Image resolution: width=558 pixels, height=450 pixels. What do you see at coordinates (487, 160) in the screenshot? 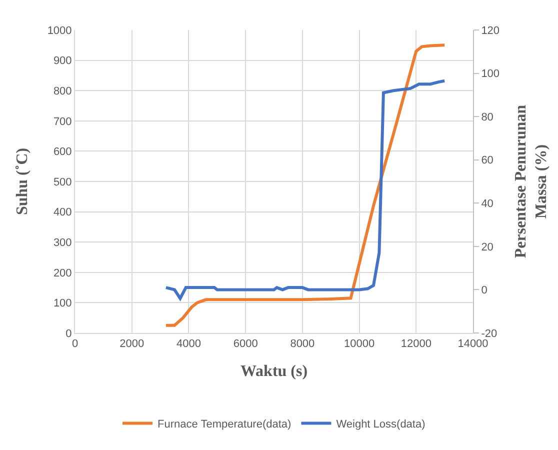
I see `y2-tick-label: 60` at bounding box center [487, 160].